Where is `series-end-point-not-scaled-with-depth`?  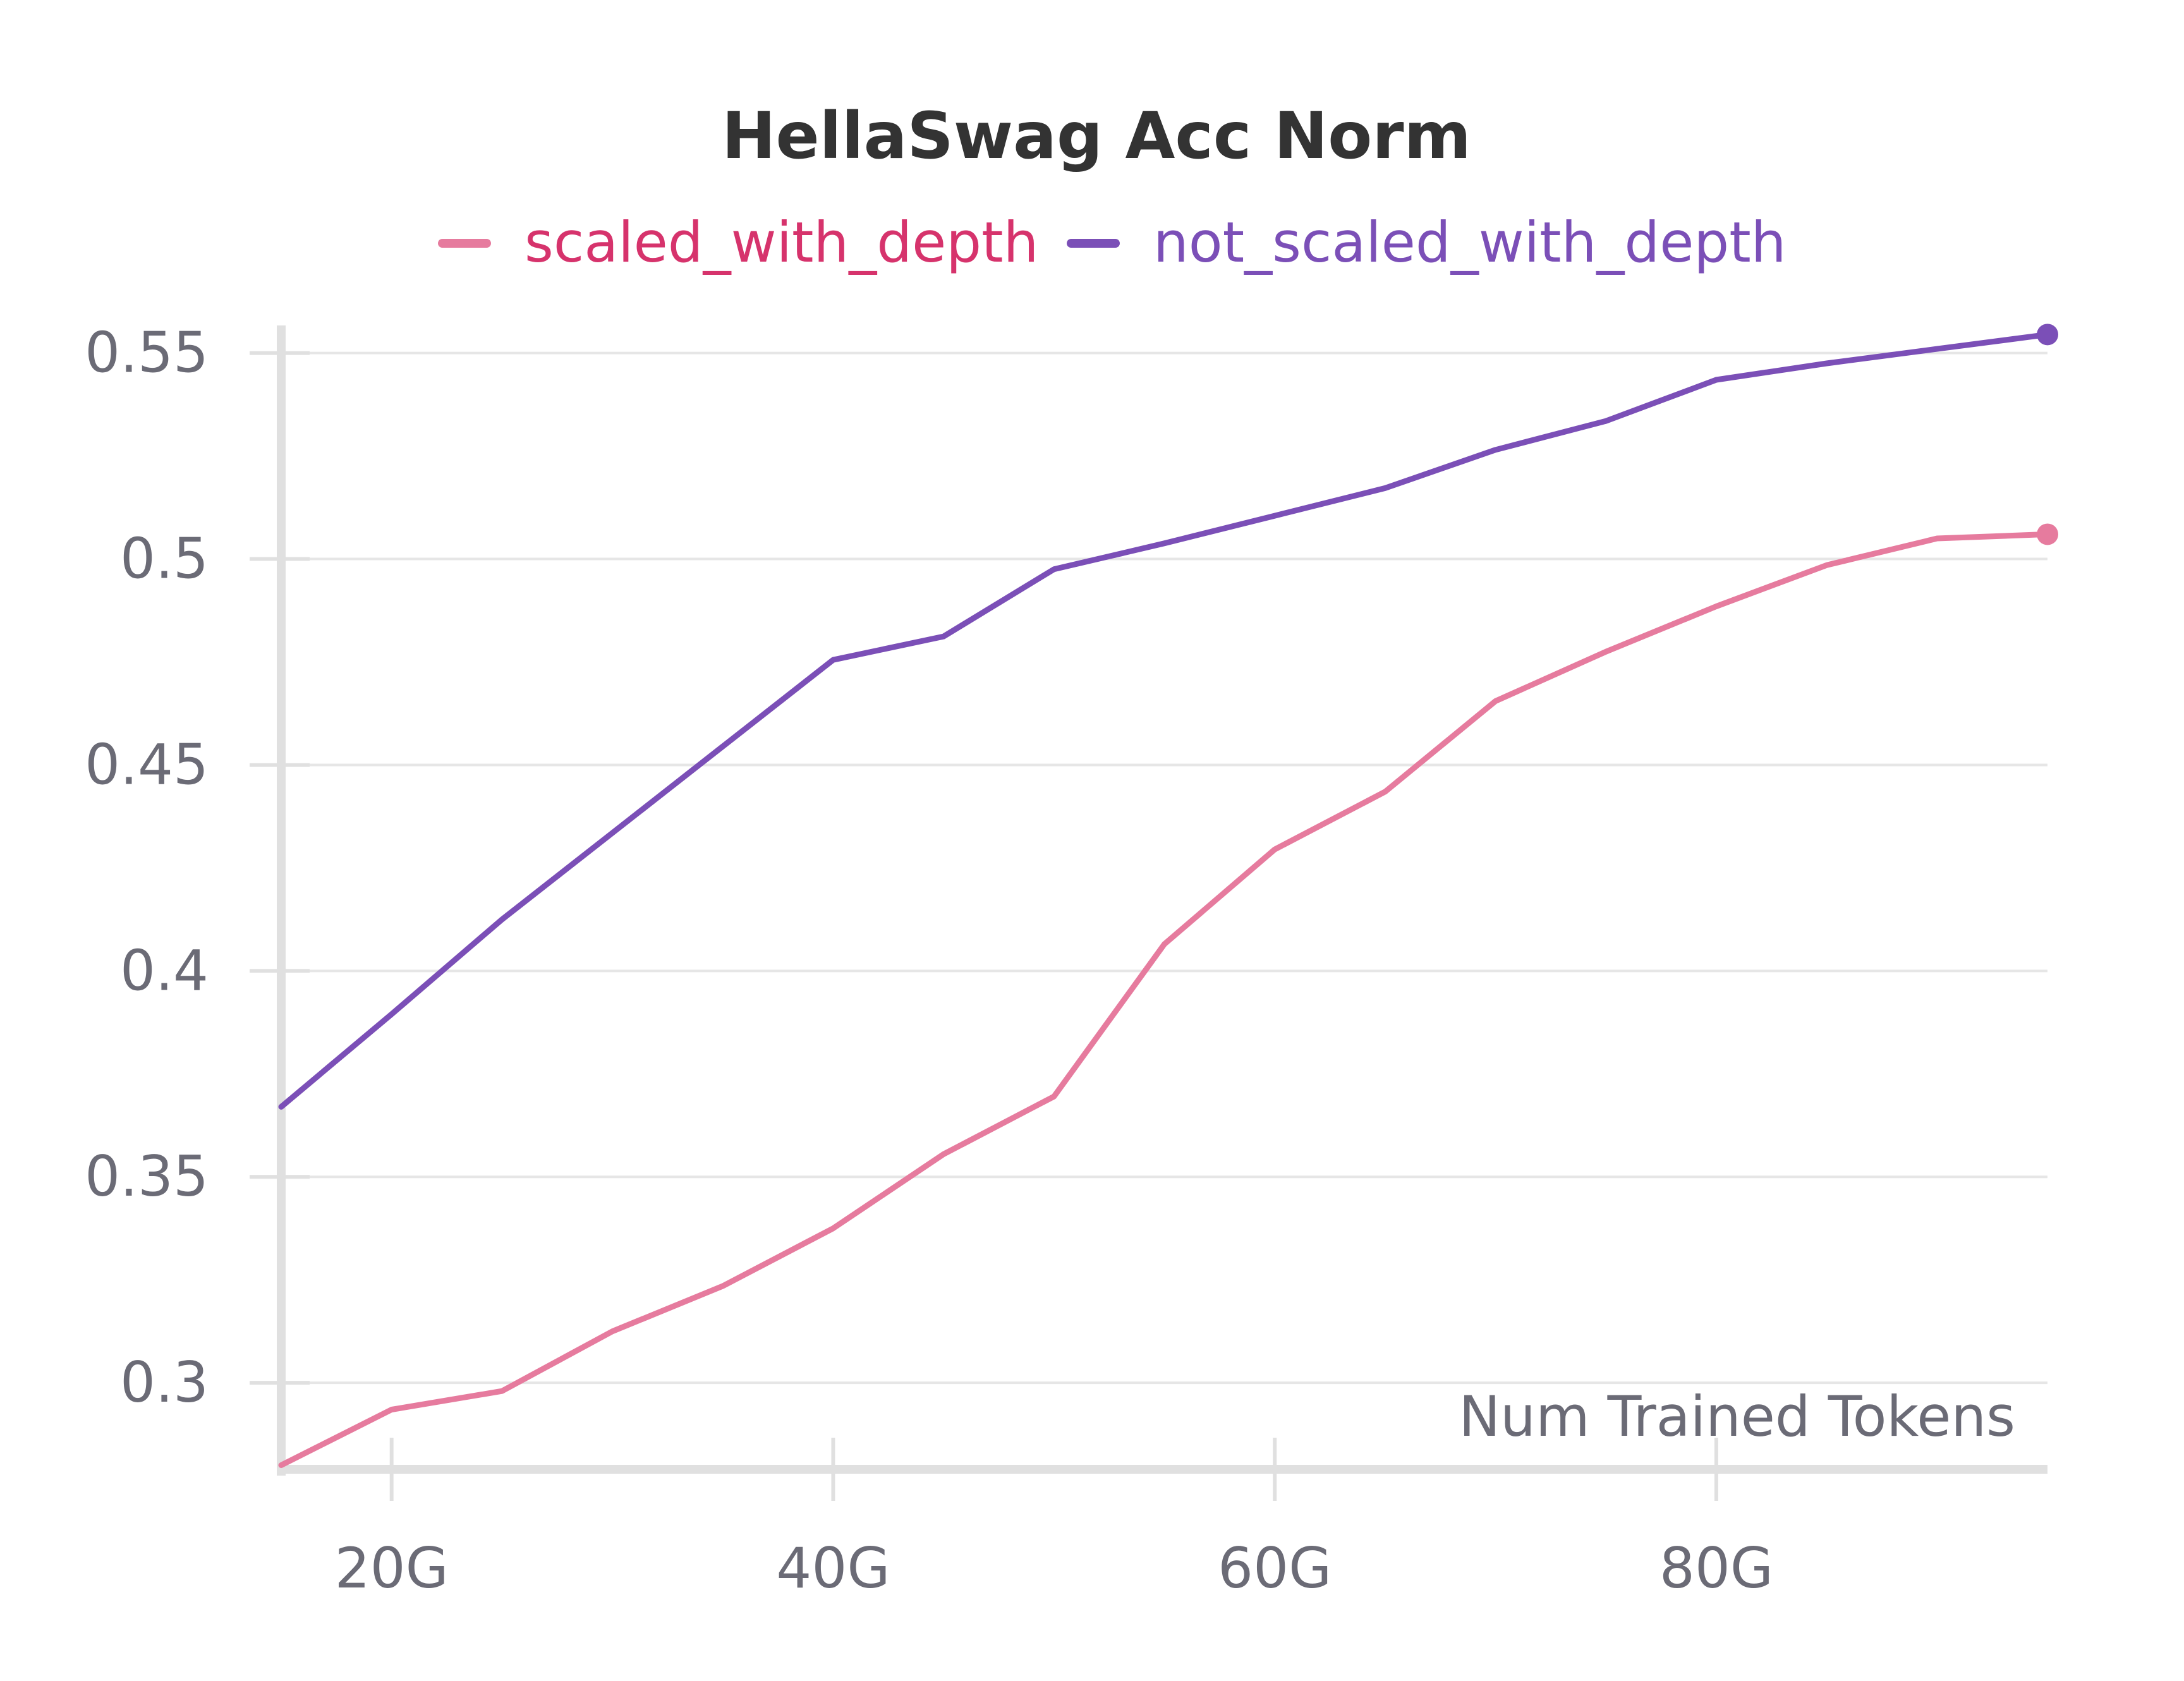
series-end-point-not-scaled-with-depth is located at coordinates (2047, 335).